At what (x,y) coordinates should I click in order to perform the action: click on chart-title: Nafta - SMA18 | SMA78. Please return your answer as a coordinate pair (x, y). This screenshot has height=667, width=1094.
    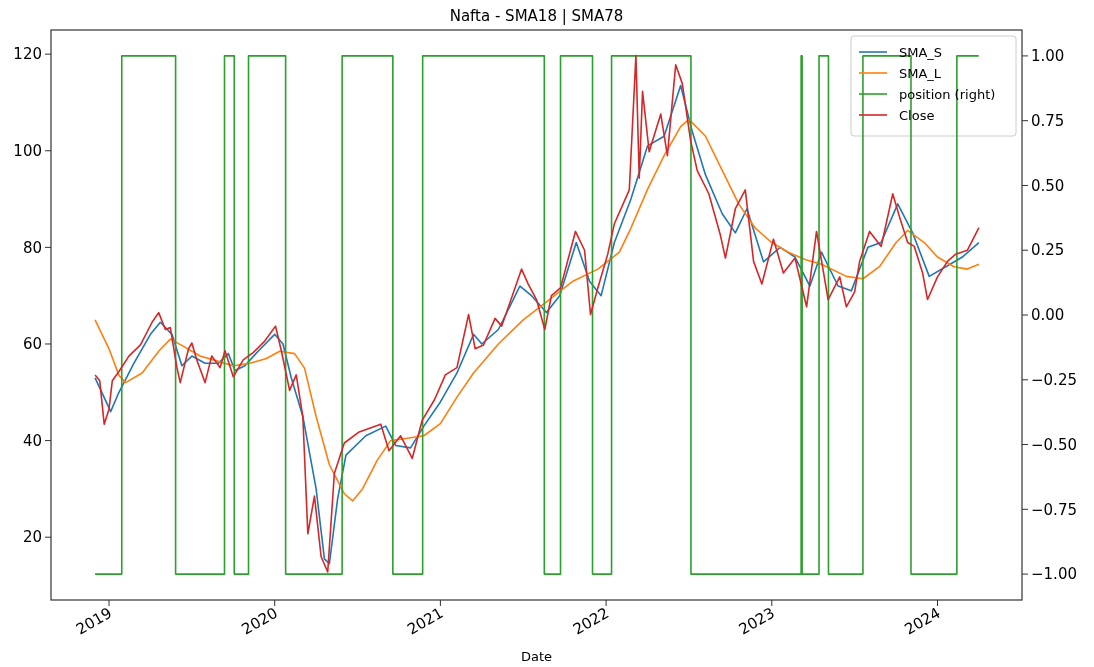
    Looking at the image, I should click on (536, 16).